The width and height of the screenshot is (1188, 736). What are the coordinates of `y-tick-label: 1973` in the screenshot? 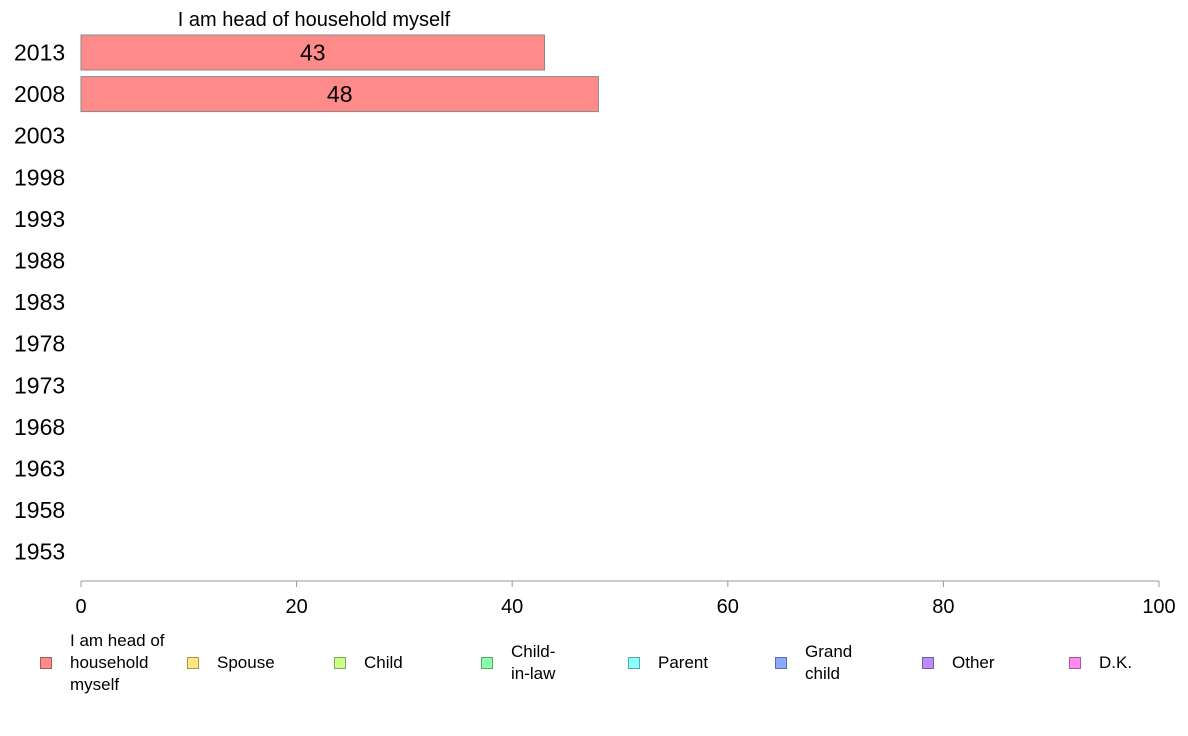 It's located at (39, 385).